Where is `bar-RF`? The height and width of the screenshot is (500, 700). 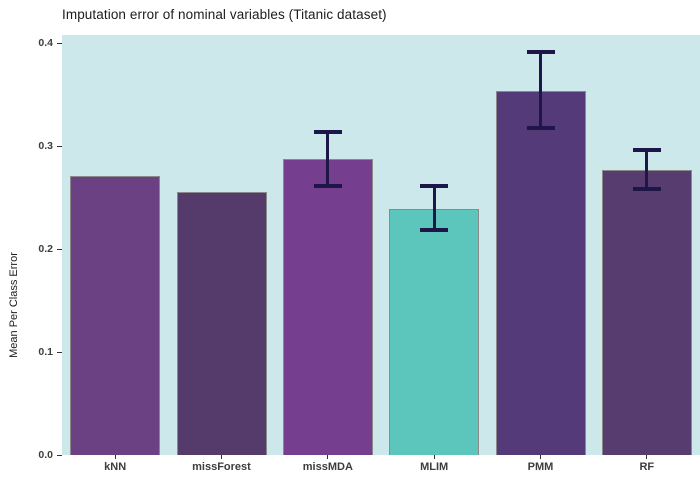
bar-RF is located at coordinates (646, 312).